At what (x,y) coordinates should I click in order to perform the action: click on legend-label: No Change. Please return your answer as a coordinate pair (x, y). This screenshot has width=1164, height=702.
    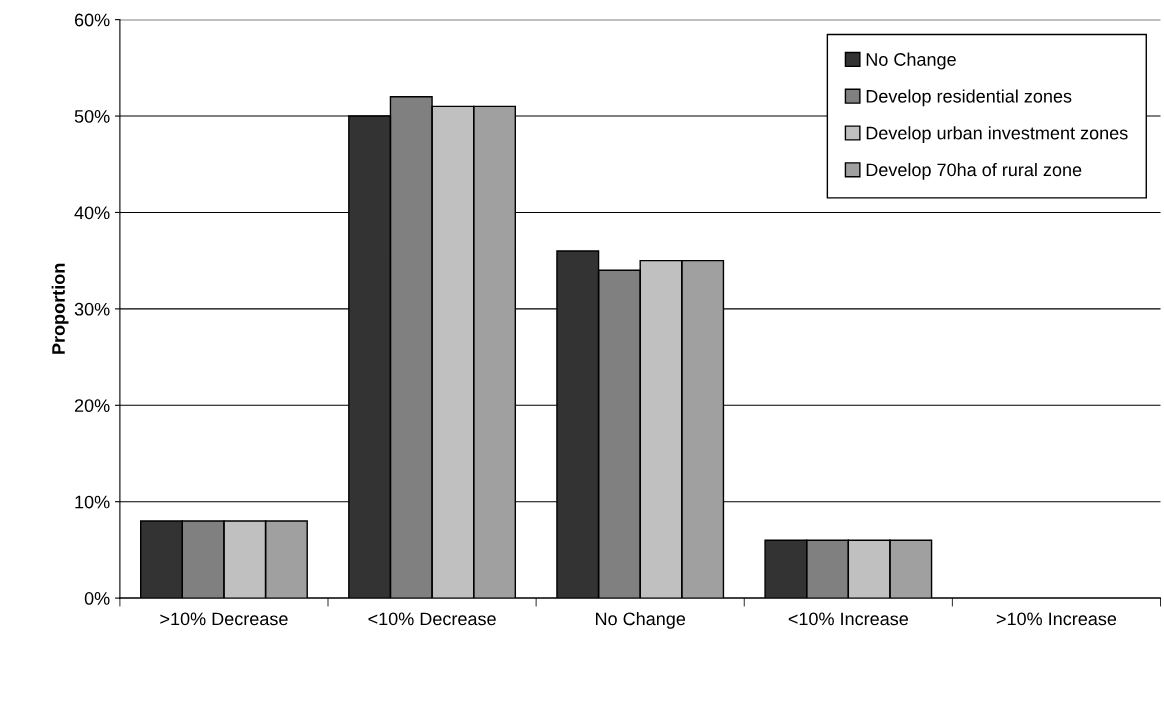
    Looking at the image, I should click on (911, 61).